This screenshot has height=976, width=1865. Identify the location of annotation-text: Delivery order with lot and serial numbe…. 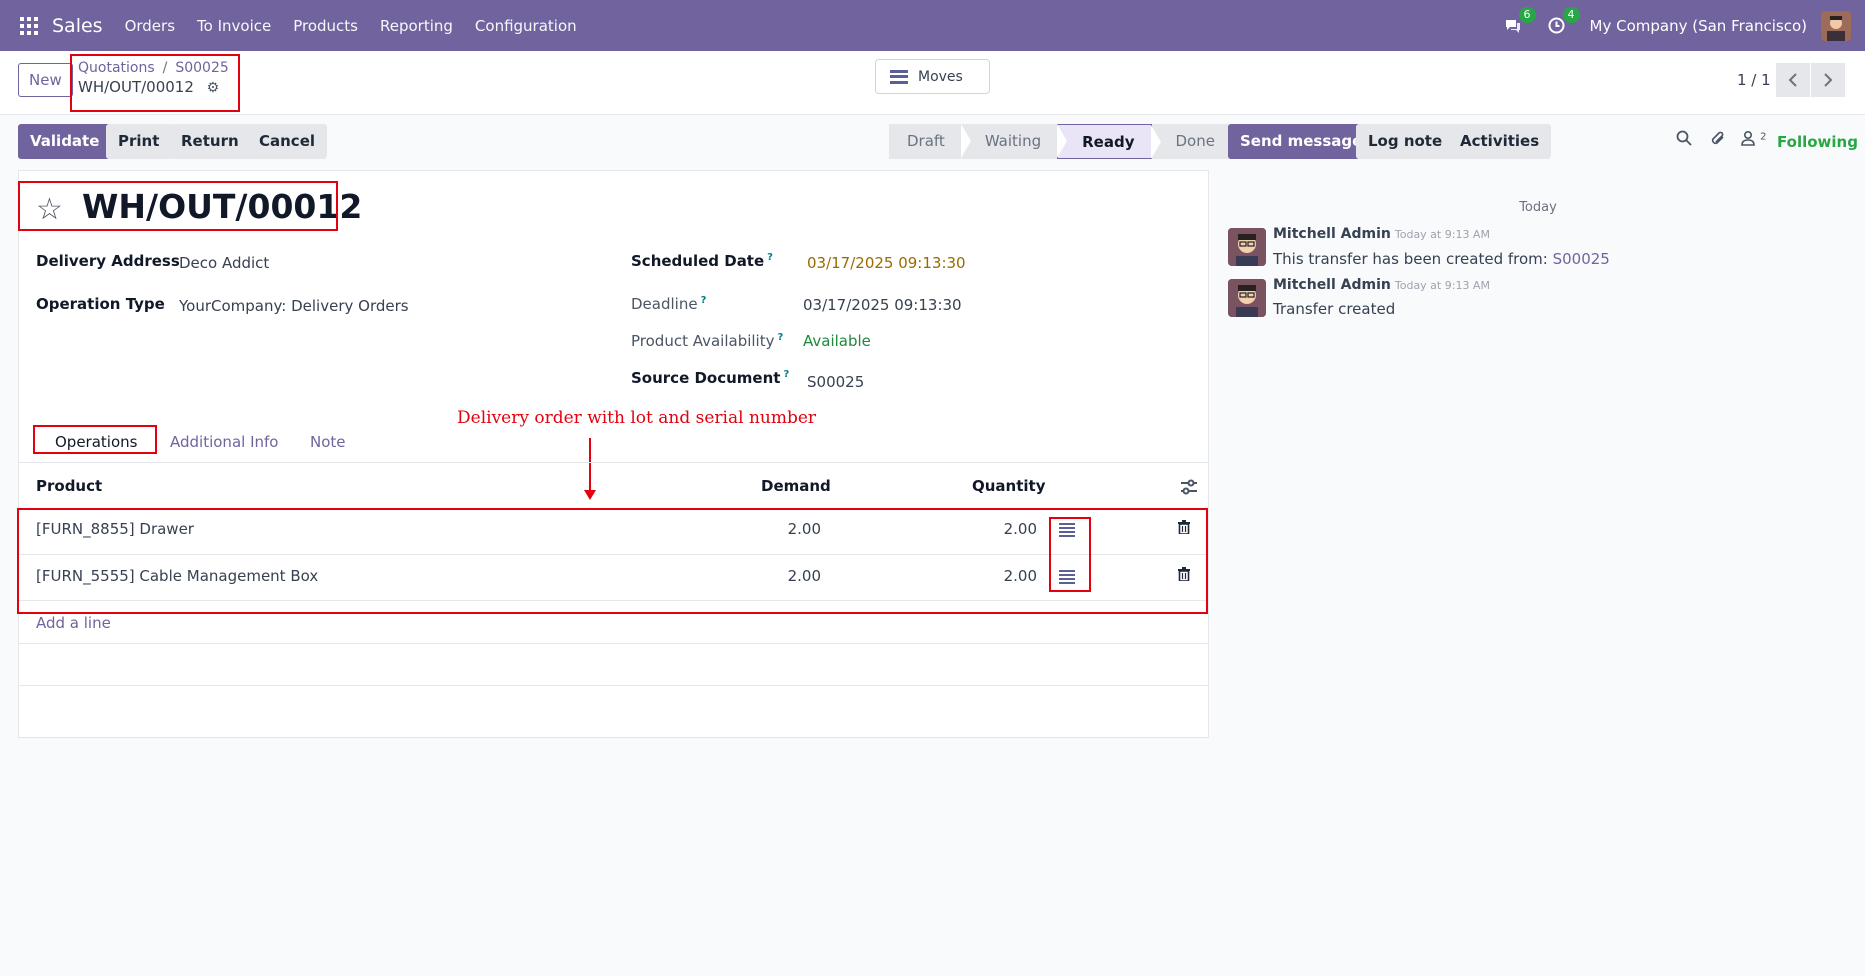
(637, 418).